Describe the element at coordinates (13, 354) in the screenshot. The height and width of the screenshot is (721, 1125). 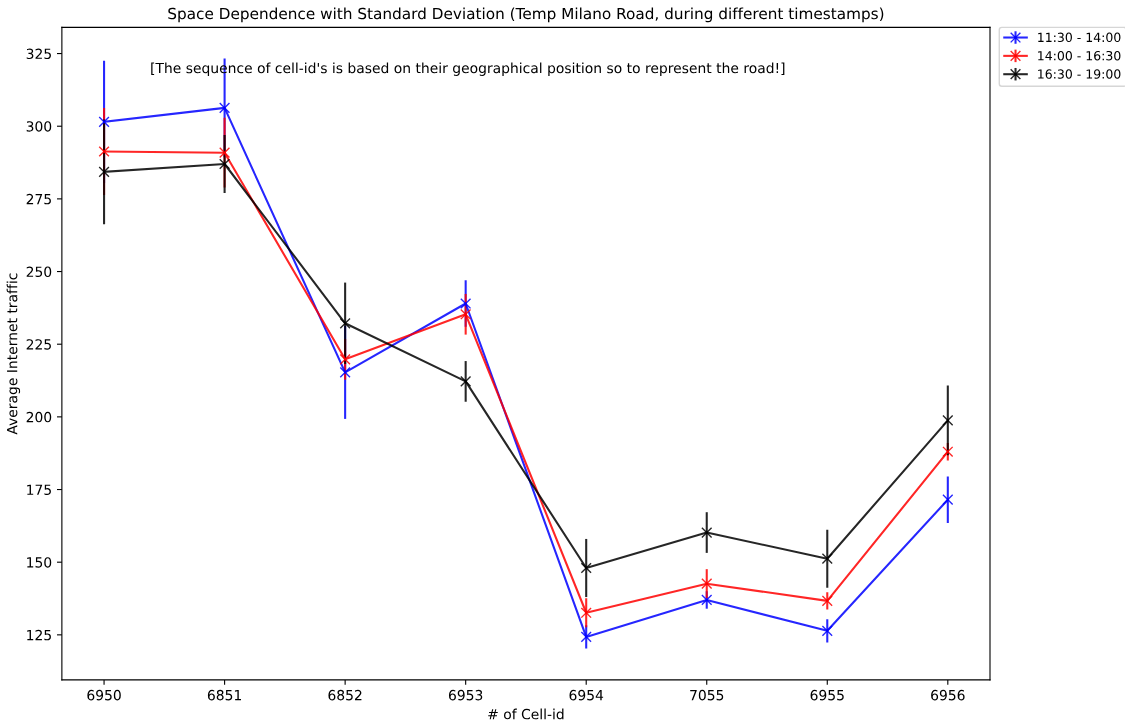
I see `y-axis-title: Average Internet traffic` at that location.